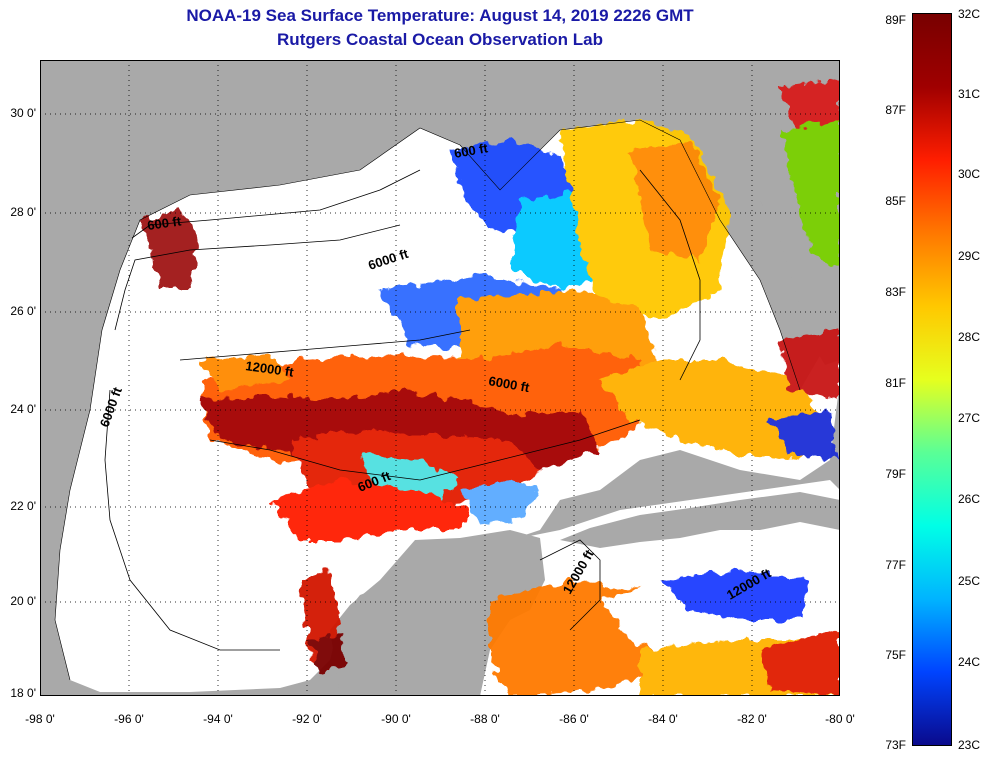 The height and width of the screenshot is (761, 992). What do you see at coordinates (129, 719) in the screenshot?
I see `longitude-label: -96 0'` at bounding box center [129, 719].